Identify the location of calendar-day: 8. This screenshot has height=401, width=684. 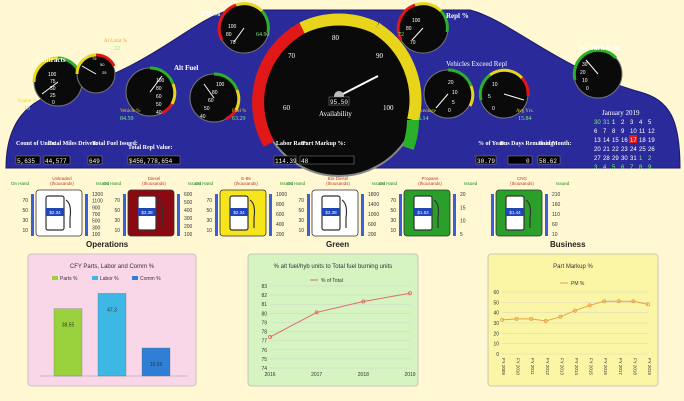
(641, 168).